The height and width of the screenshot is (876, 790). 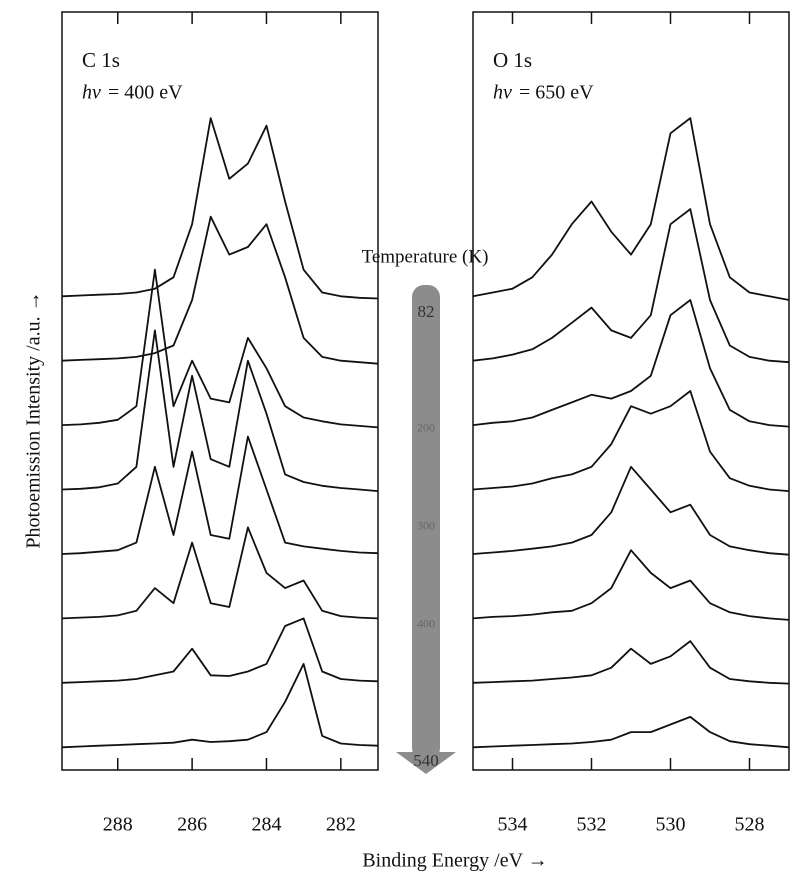 What do you see at coordinates (145, 93) in the screenshot?
I see `photon-energy: = 400 eV` at bounding box center [145, 93].